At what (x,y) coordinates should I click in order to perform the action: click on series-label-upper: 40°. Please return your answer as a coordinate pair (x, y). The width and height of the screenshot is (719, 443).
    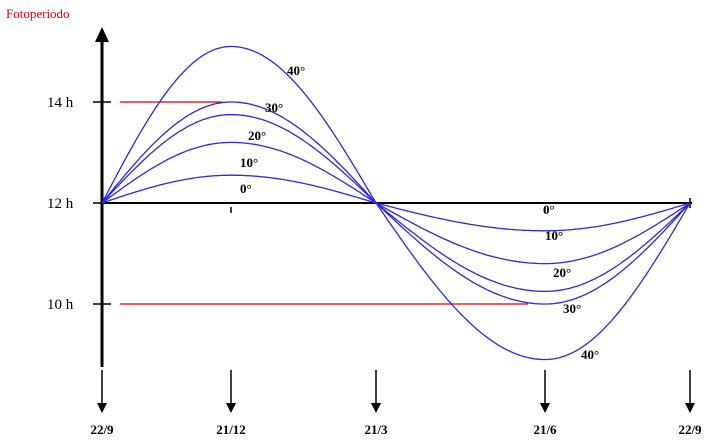
    Looking at the image, I should click on (296, 70).